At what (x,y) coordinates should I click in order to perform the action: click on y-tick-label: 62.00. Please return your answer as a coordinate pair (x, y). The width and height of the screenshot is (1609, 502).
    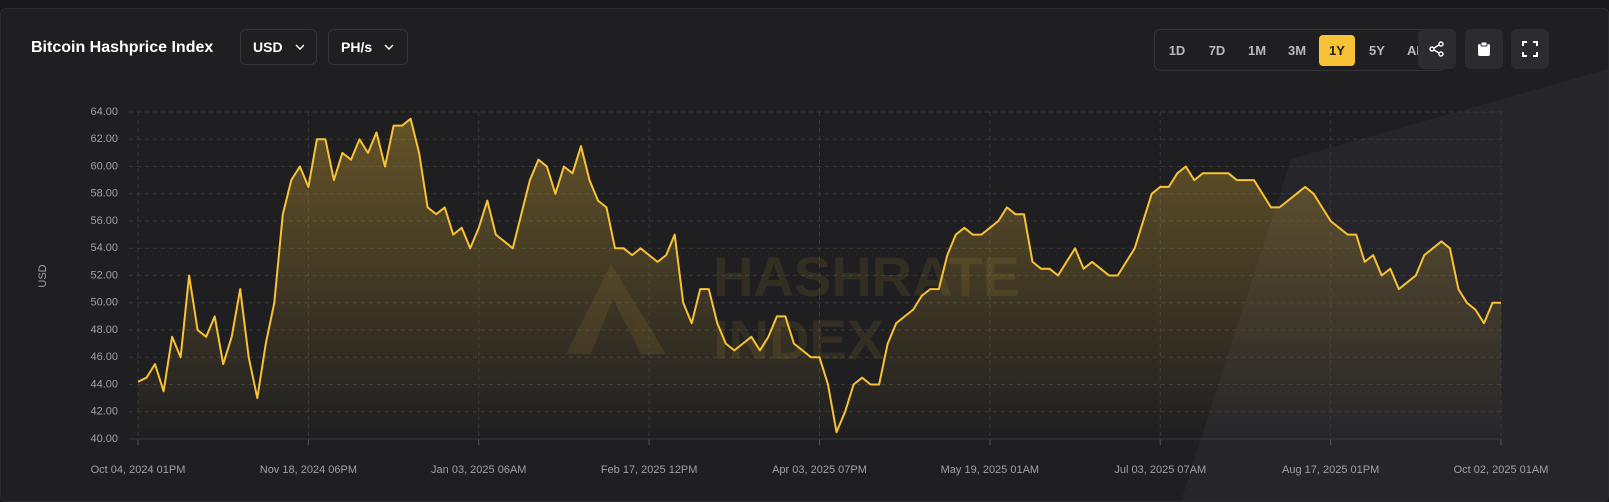
    Looking at the image, I should click on (104, 139).